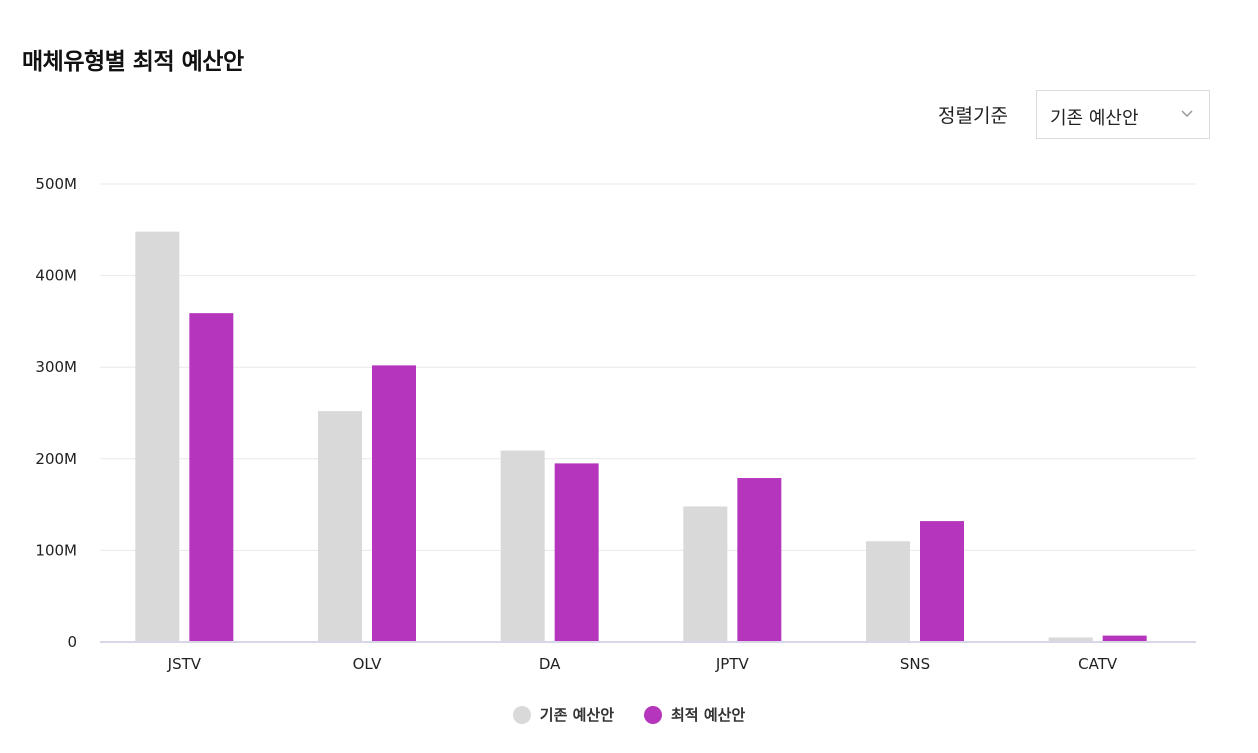 This screenshot has width=1258, height=753. I want to click on legend-item-optimal: 최적 예산안, so click(694, 714).